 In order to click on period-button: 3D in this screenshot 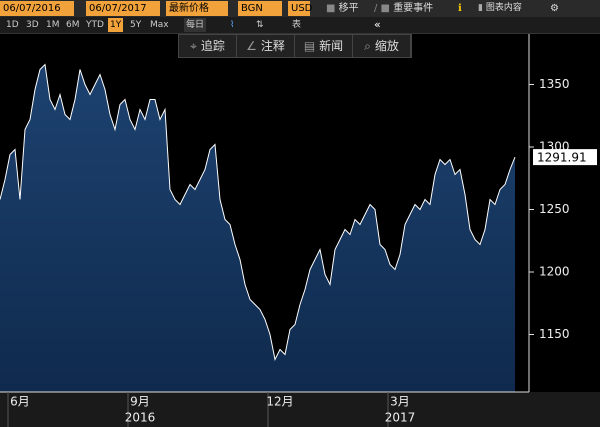, I will do `click(32, 25)`.